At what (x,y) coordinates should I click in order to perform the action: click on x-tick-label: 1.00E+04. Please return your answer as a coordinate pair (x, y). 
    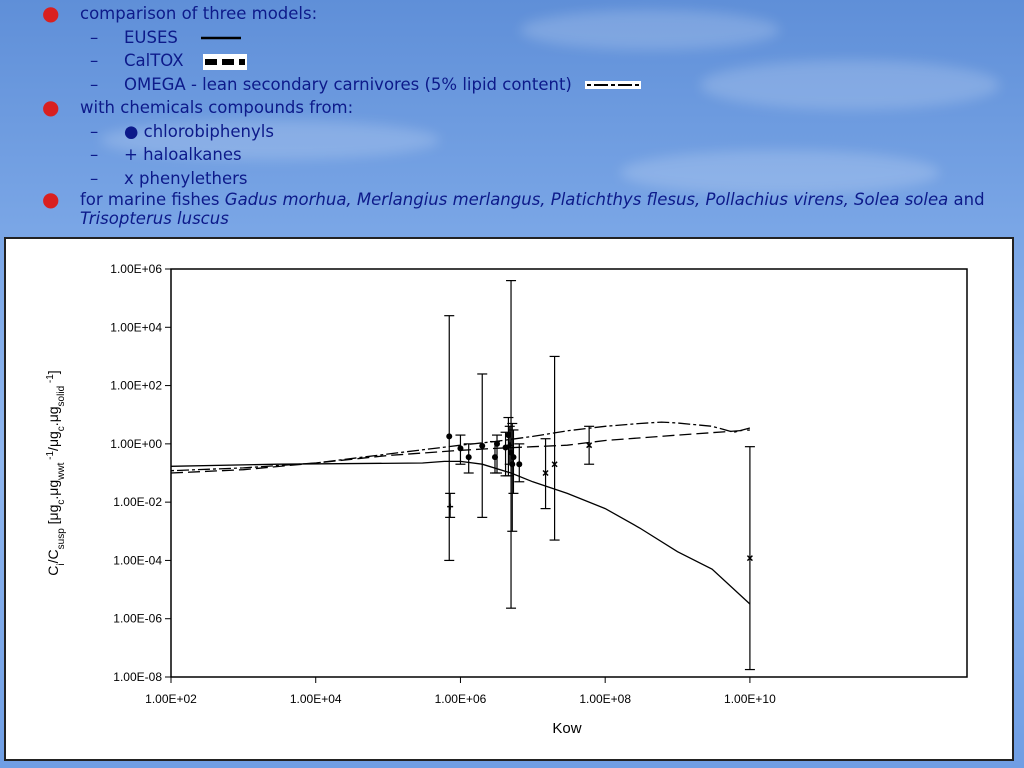
    Looking at the image, I should click on (316, 699).